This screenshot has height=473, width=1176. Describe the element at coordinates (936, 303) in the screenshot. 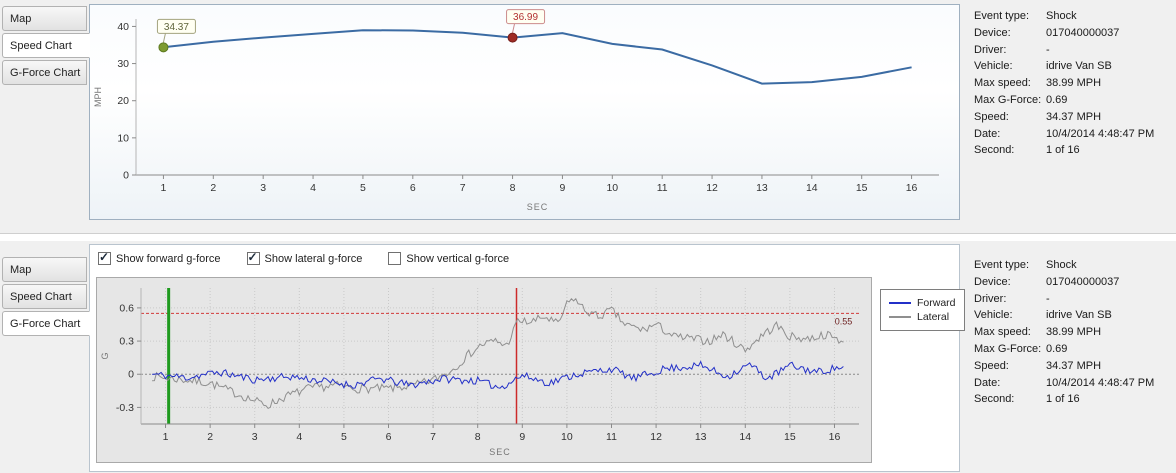

I see `legend-label: Forward` at that location.